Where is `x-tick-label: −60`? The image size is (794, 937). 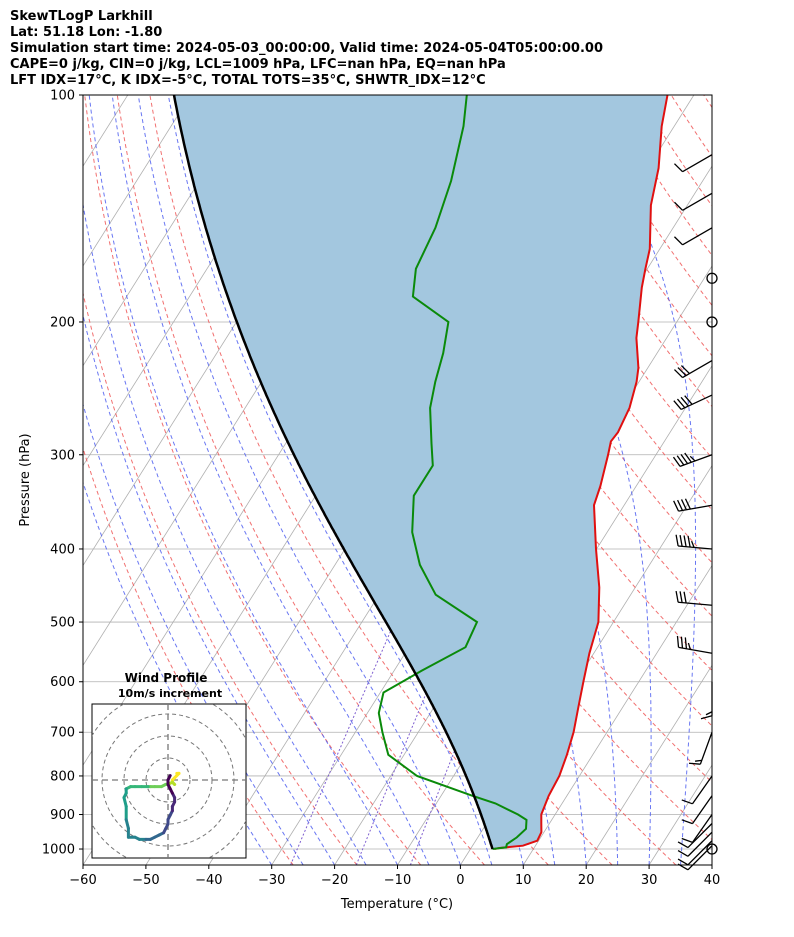
x-tick-label: −60 is located at coordinates (82, 880).